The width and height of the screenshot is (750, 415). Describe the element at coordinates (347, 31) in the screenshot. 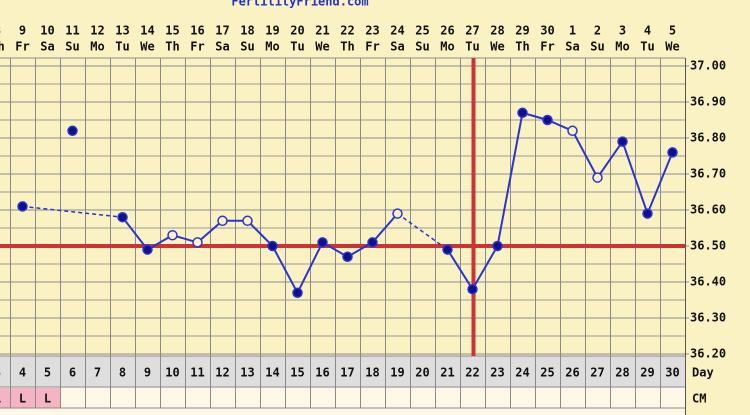

I see `date-label: 22` at that location.